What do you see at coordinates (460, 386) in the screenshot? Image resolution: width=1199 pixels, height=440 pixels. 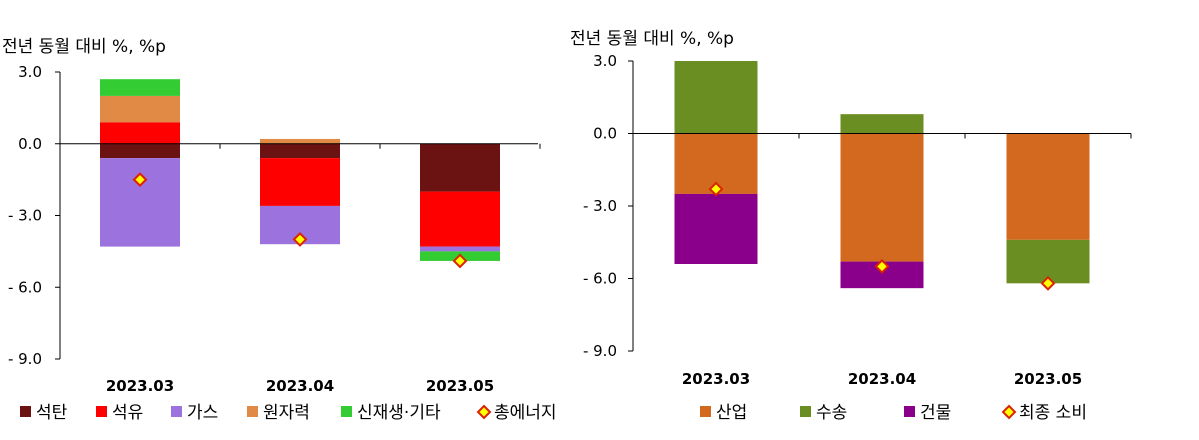 I see `chart1-category-label: 2023.05` at bounding box center [460, 386].